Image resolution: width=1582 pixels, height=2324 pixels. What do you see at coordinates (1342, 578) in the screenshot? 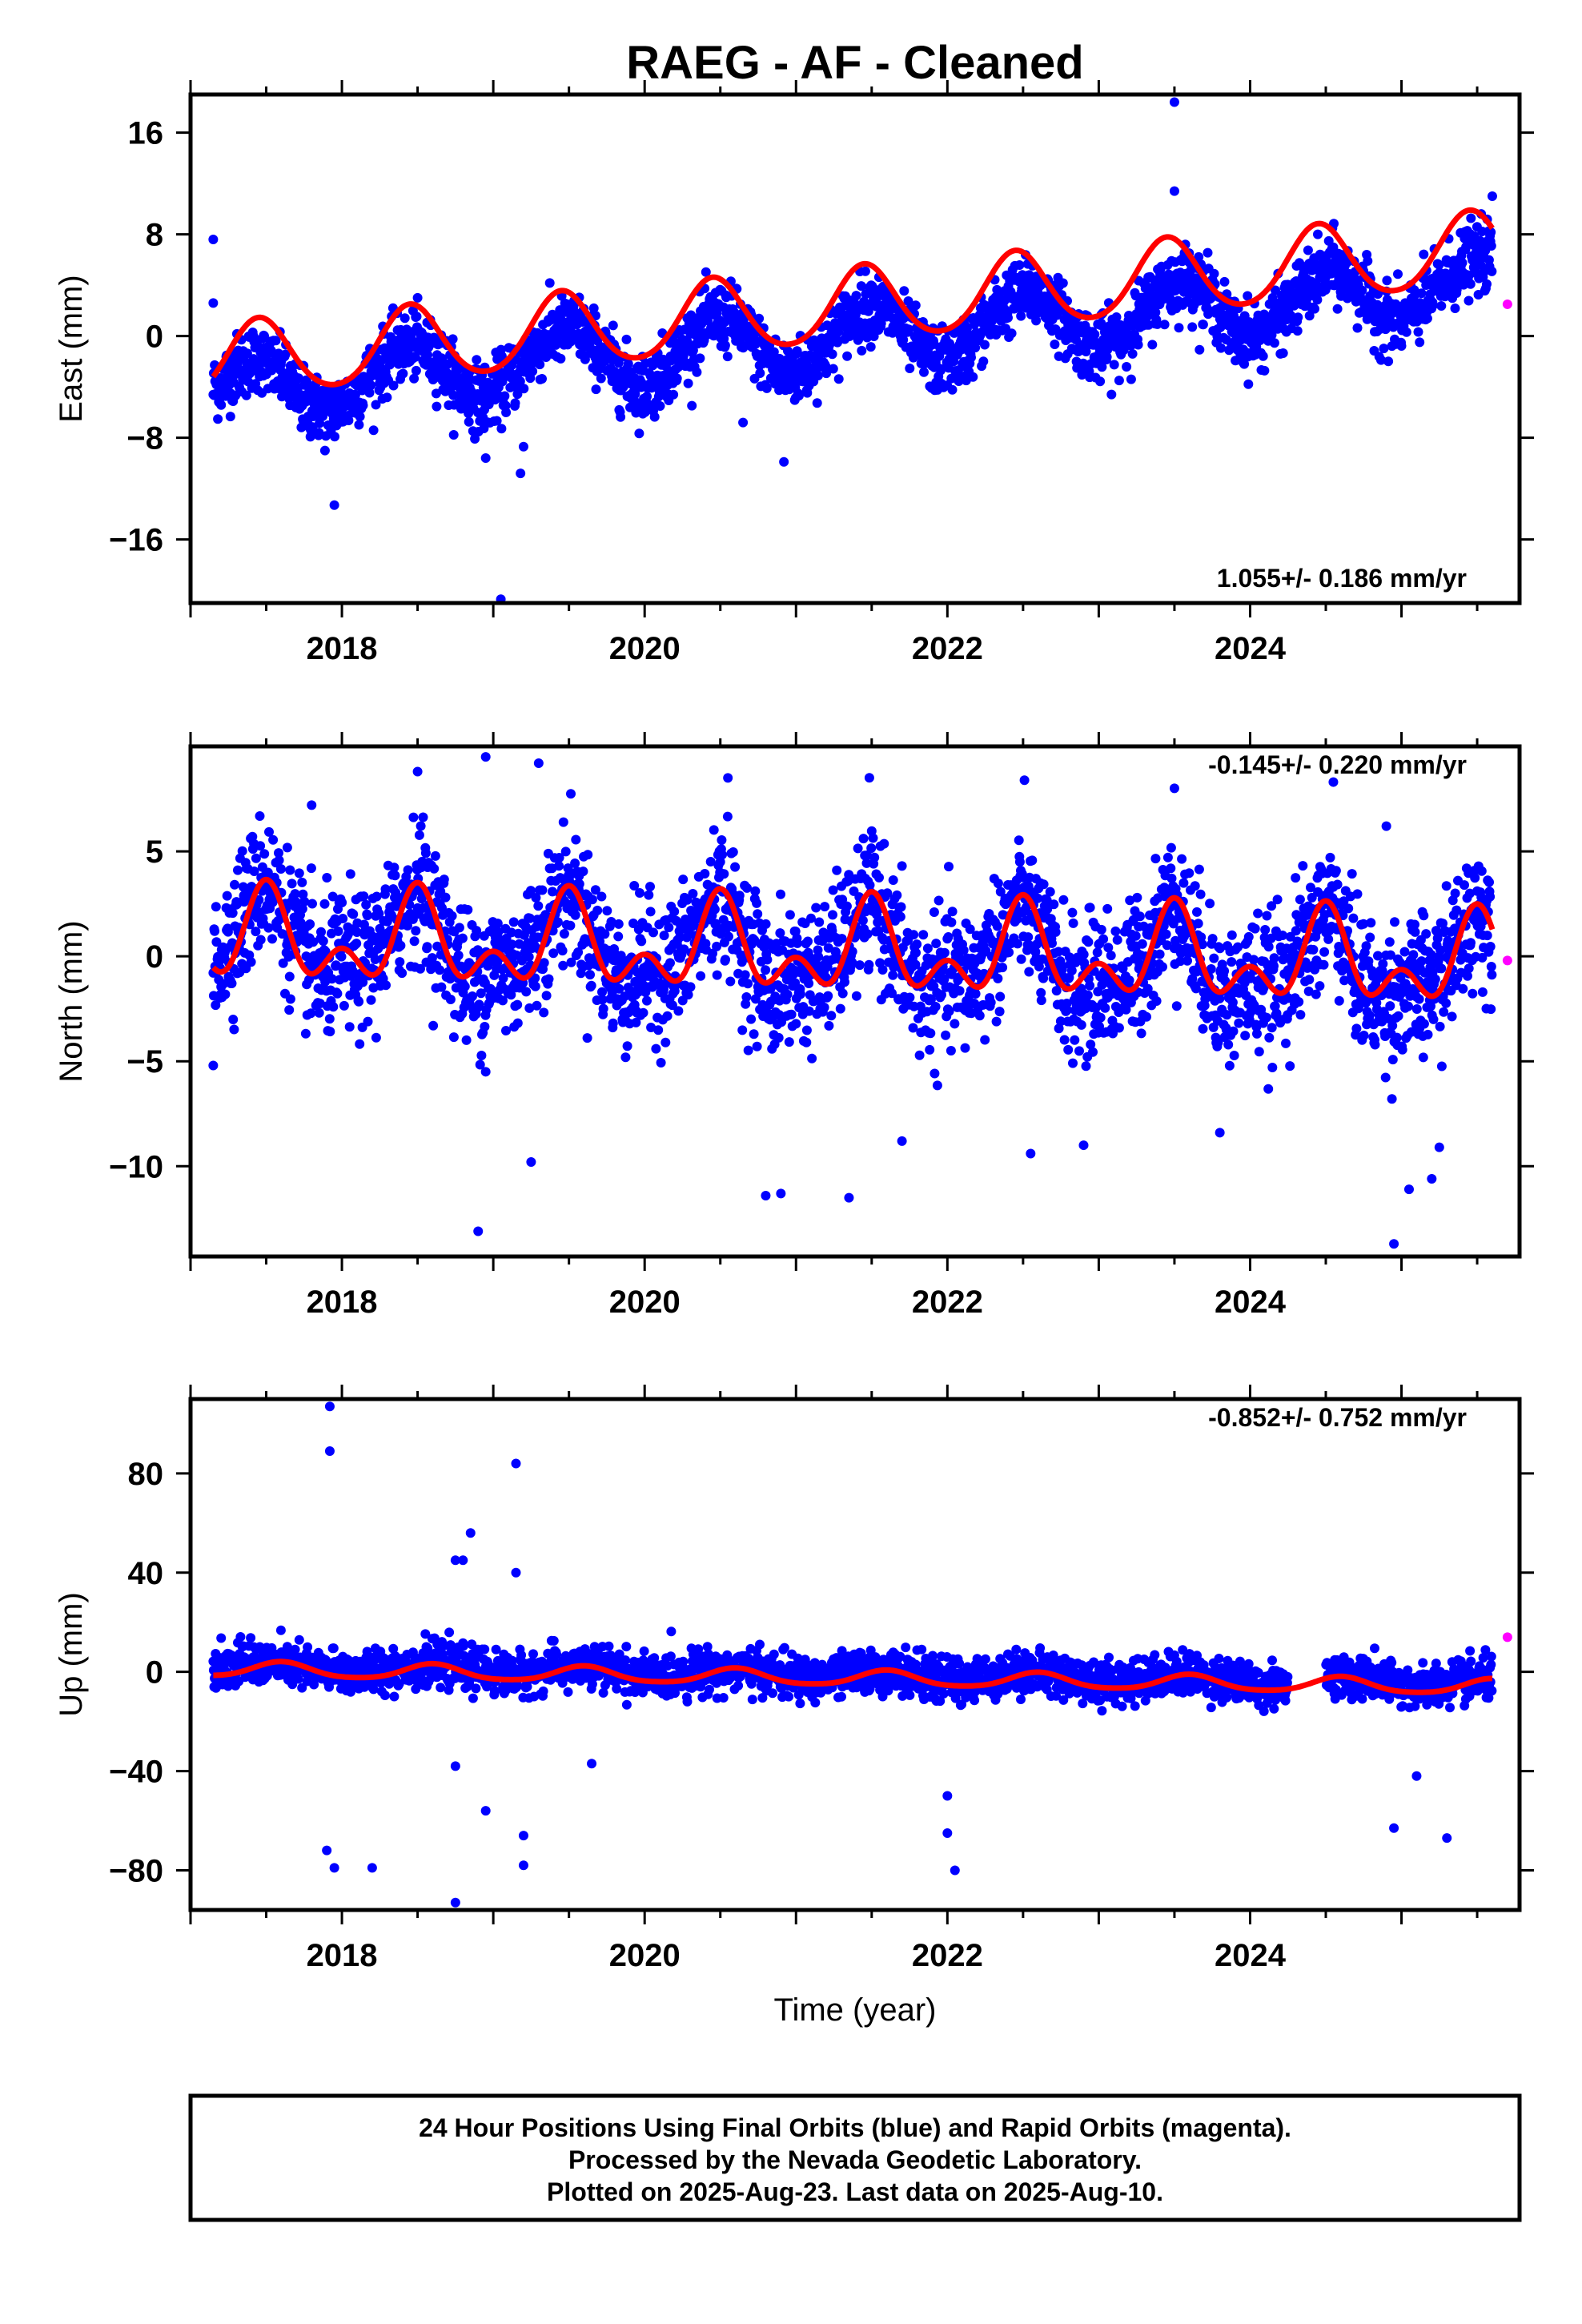
I see `rate-label: 1.055+/- 0.186 mm/yr` at bounding box center [1342, 578].